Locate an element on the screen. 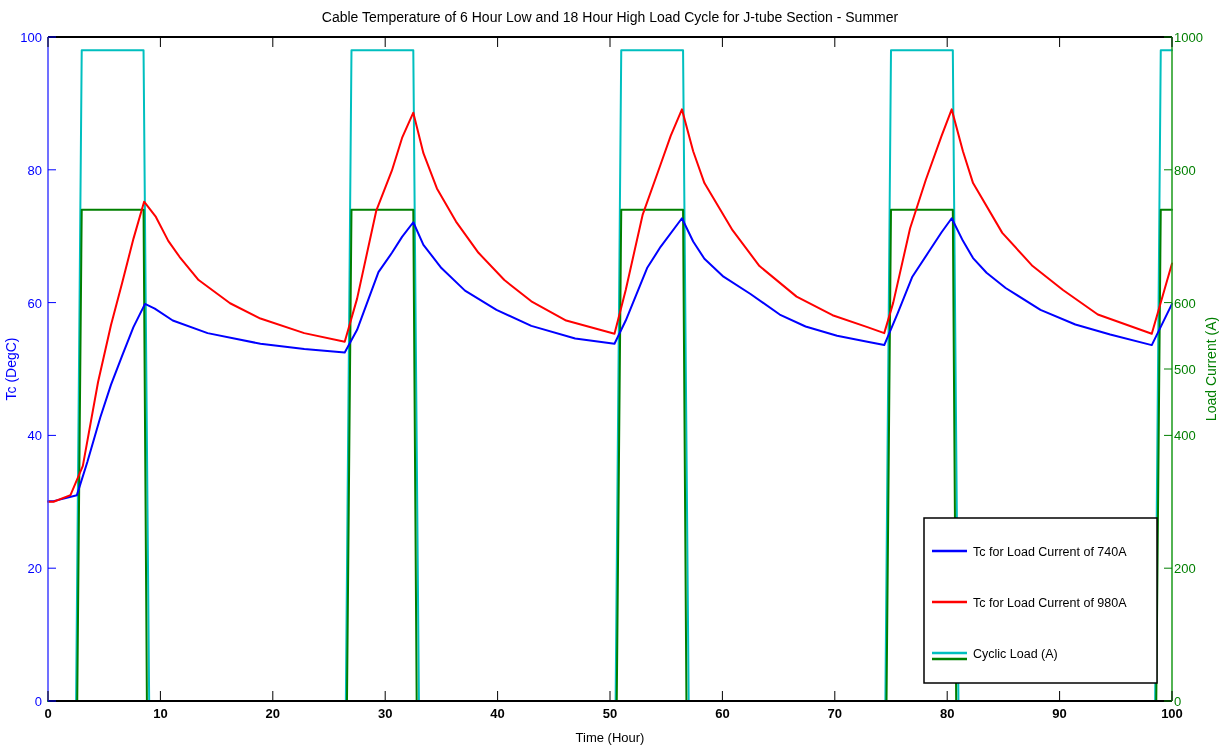 Image resolution: width=1225 pixels, height=746 pixels. y2-tick-label: 500 is located at coordinates (1185, 369).